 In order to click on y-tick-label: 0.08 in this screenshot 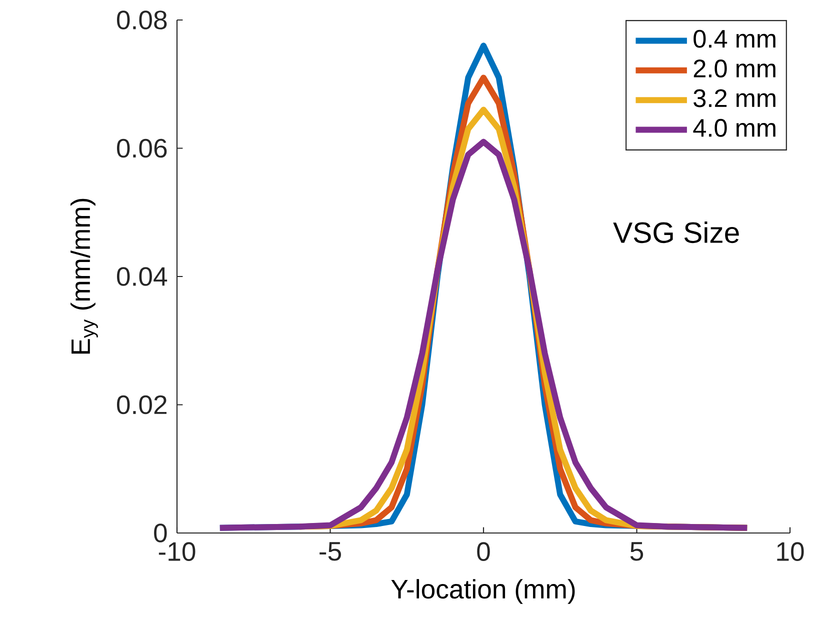, I will do `click(141, 20)`.